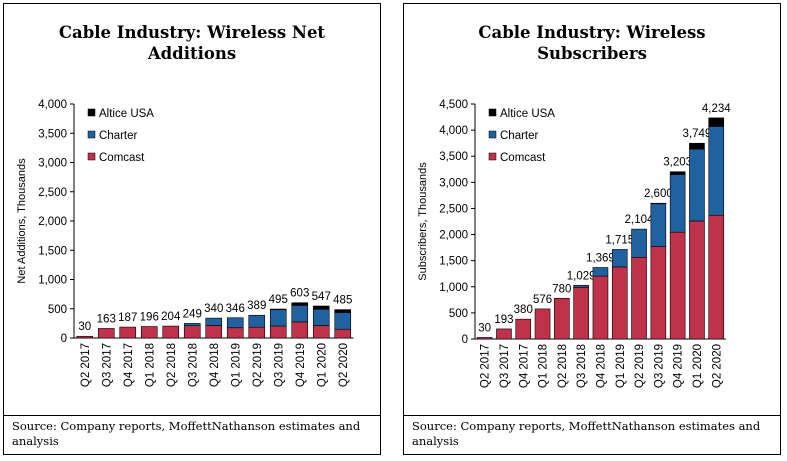 Image resolution: width=787 pixels, height=461 pixels. Describe the element at coordinates (321, 297) in the screenshot. I see `data-label: 547` at that location.